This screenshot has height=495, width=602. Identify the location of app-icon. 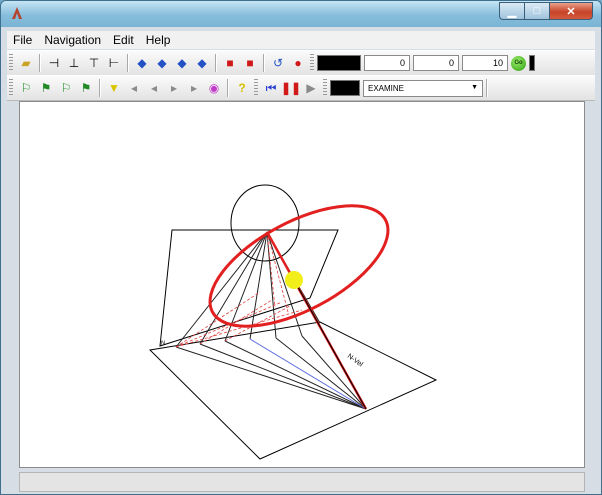
(17, 13).